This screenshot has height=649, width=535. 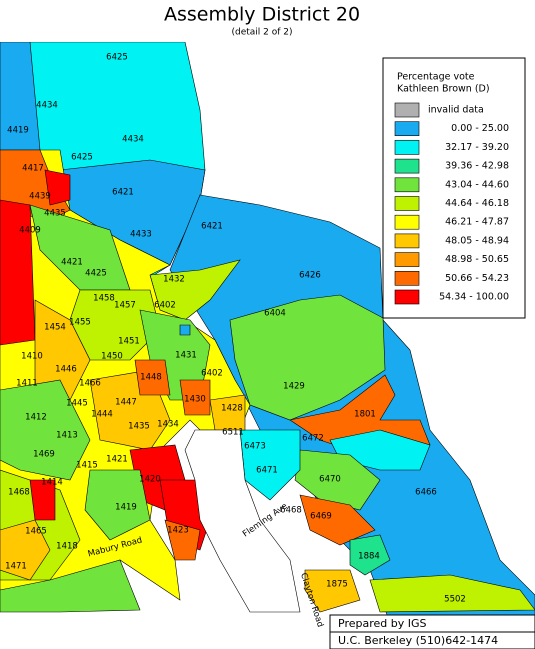 What do you see at coordinates (19, 493) in the screenshot?
I see `precinct-label: 1468` at bounding box center [19, 493].